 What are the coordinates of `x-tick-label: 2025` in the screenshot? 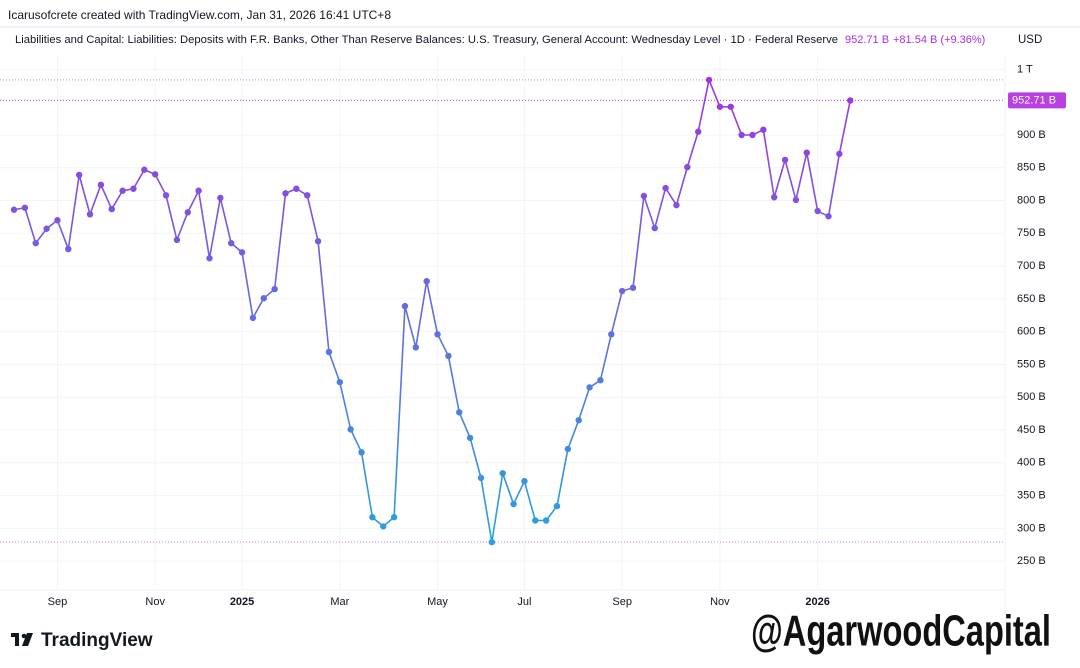 It's located at (242, 602).